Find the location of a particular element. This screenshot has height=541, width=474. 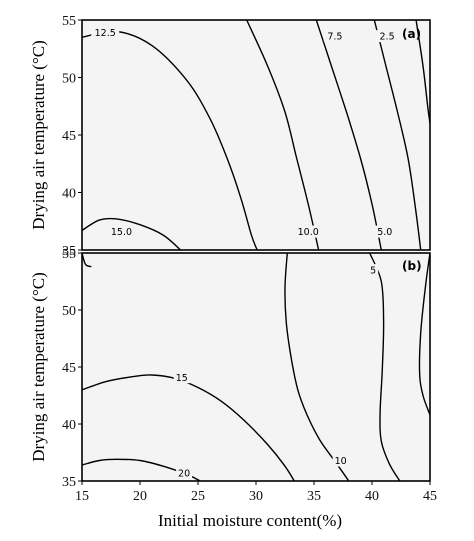

panel-a-y-ticks: 35 40 45 50 55 is located at coordinates (72, 136).